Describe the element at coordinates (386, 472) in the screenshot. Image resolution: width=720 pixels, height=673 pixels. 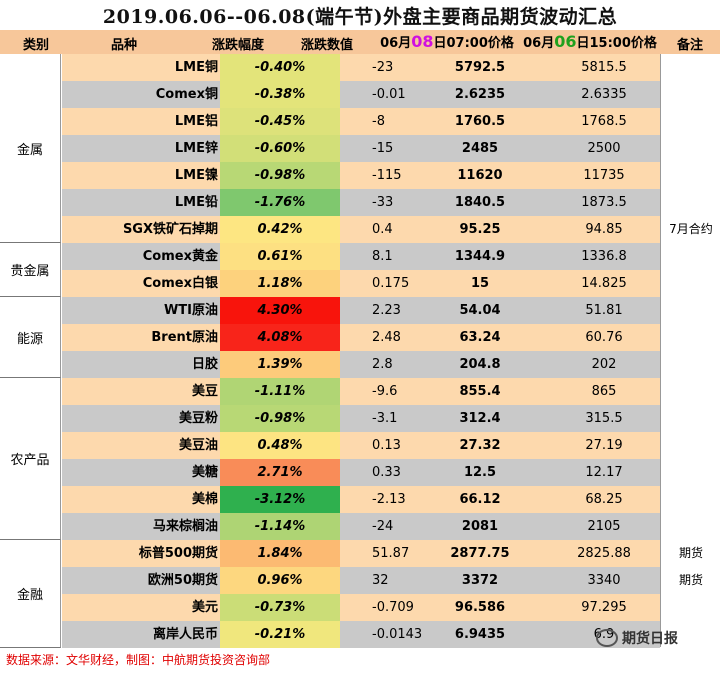
I see `change-value: 0.33` at that location.